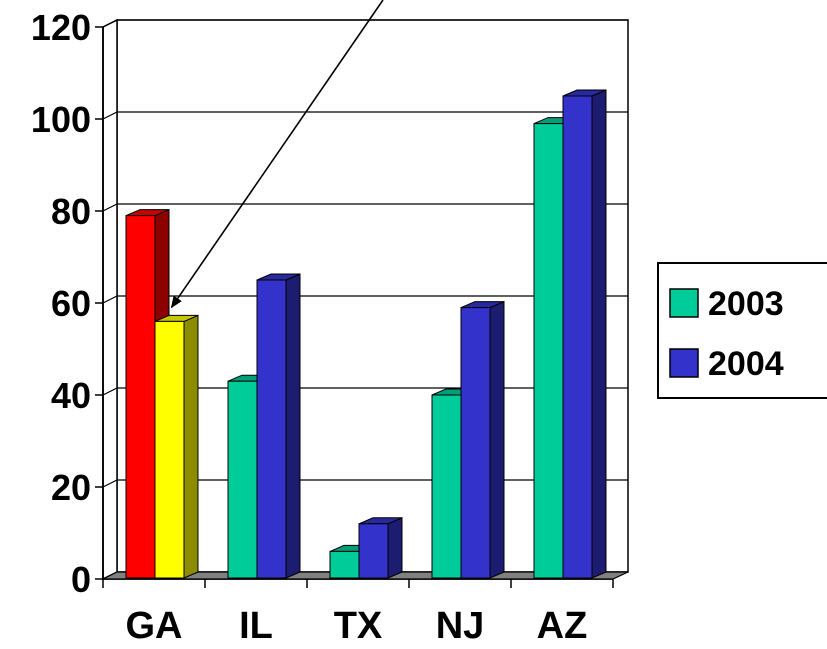 This screenshot has width=827, height=649. I want to click on bar-NJ-2004, so click(482, 439).